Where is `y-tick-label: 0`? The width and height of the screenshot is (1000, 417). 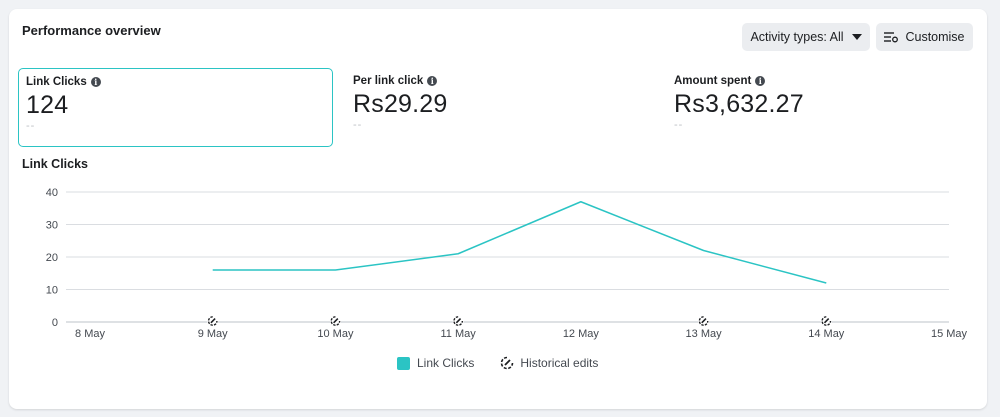 y-tick-label: 0 is located at coordinates (55, 323).